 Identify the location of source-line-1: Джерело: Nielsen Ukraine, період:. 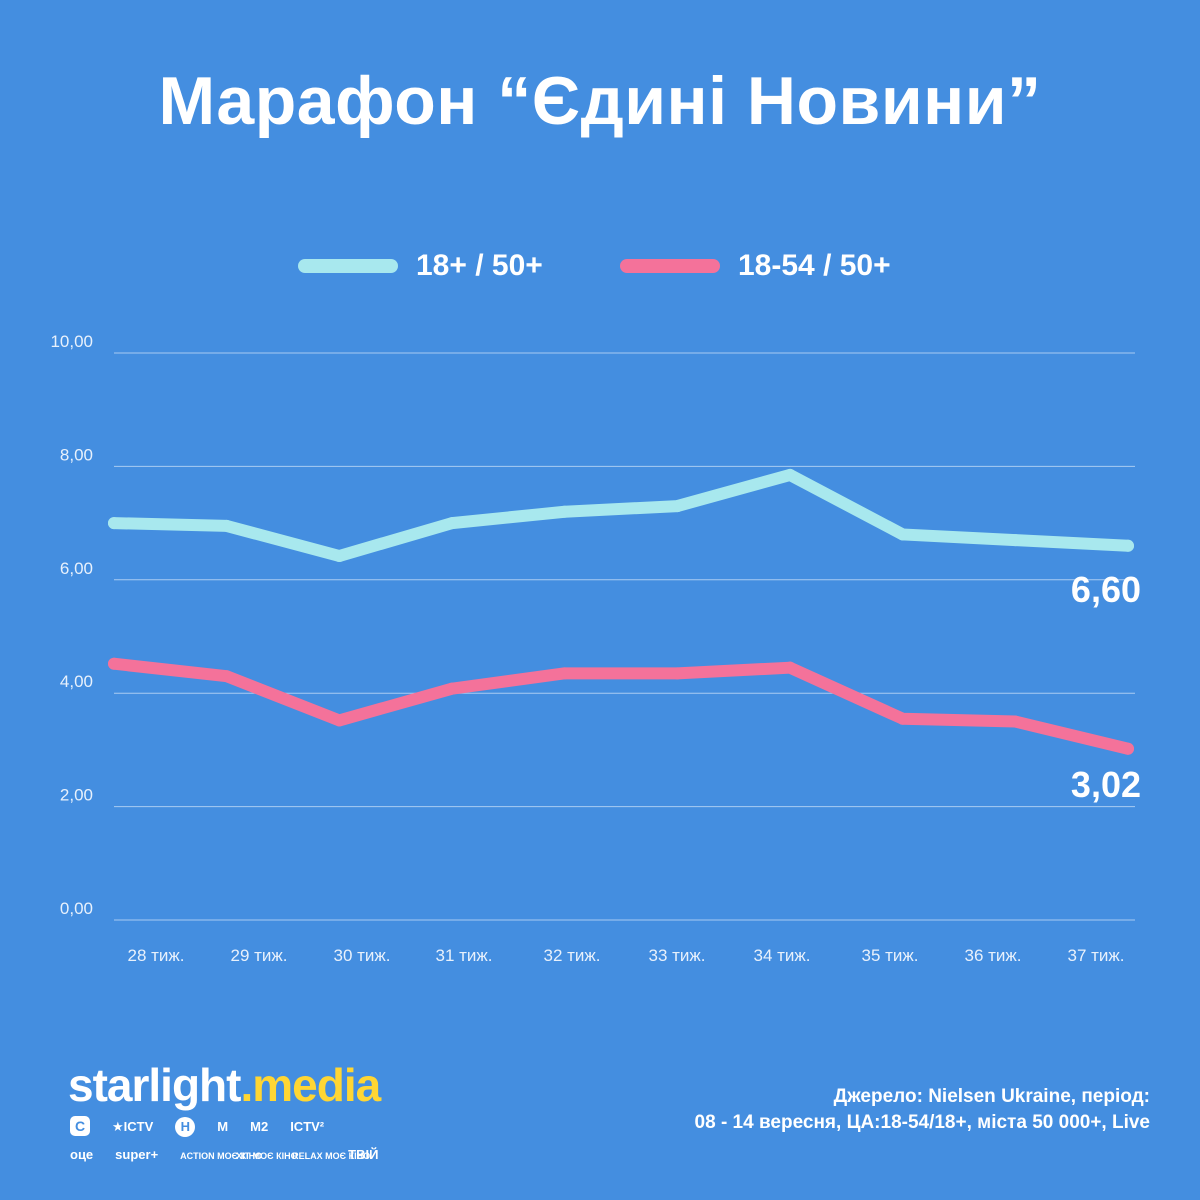
(991, 1096).